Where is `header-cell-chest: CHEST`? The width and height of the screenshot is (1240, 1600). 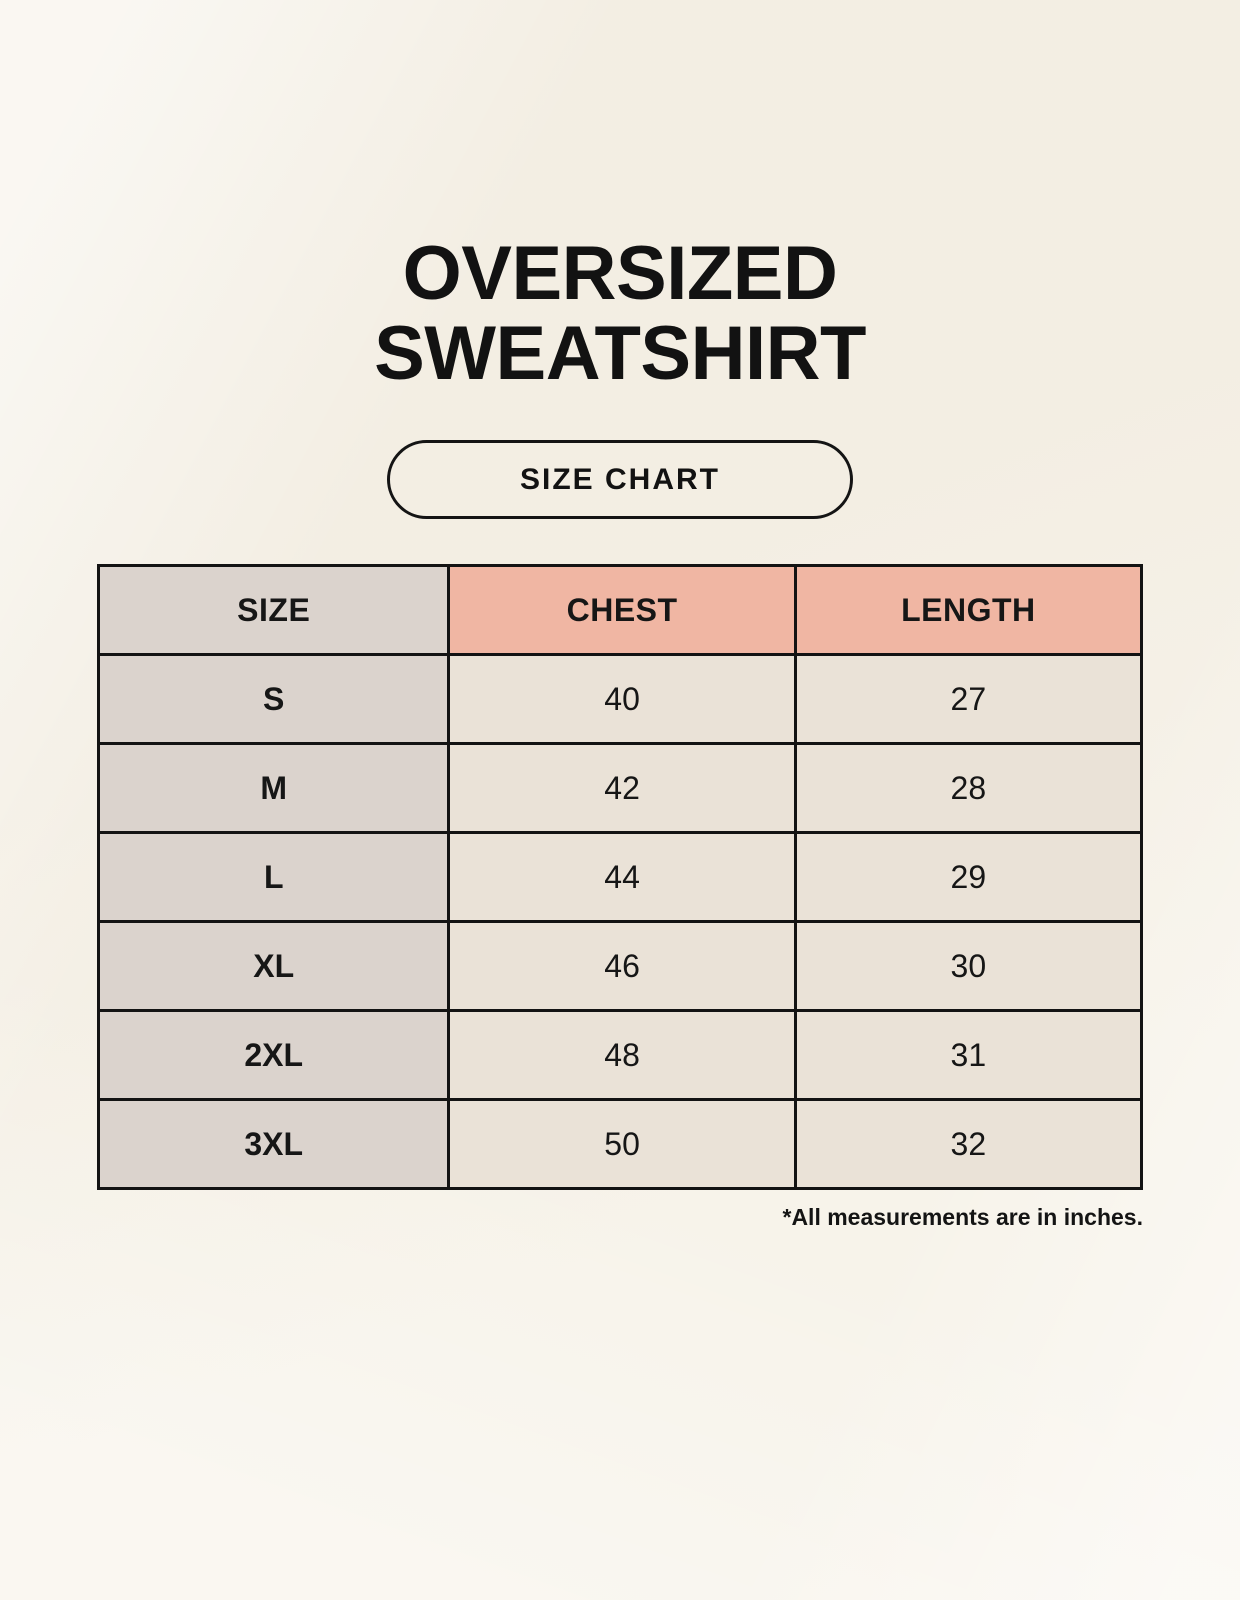
header-cell-chest: CHEST is located at coordinates (622, 610).